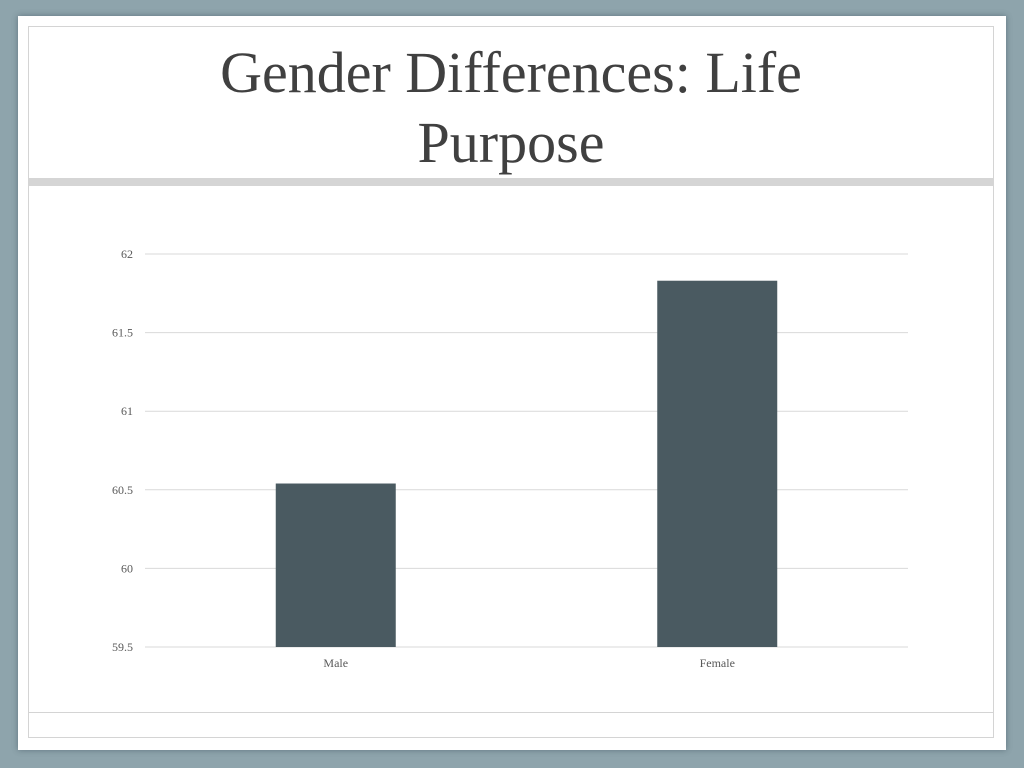  I want to click on y-tick-label: 61, so click(127, 411).